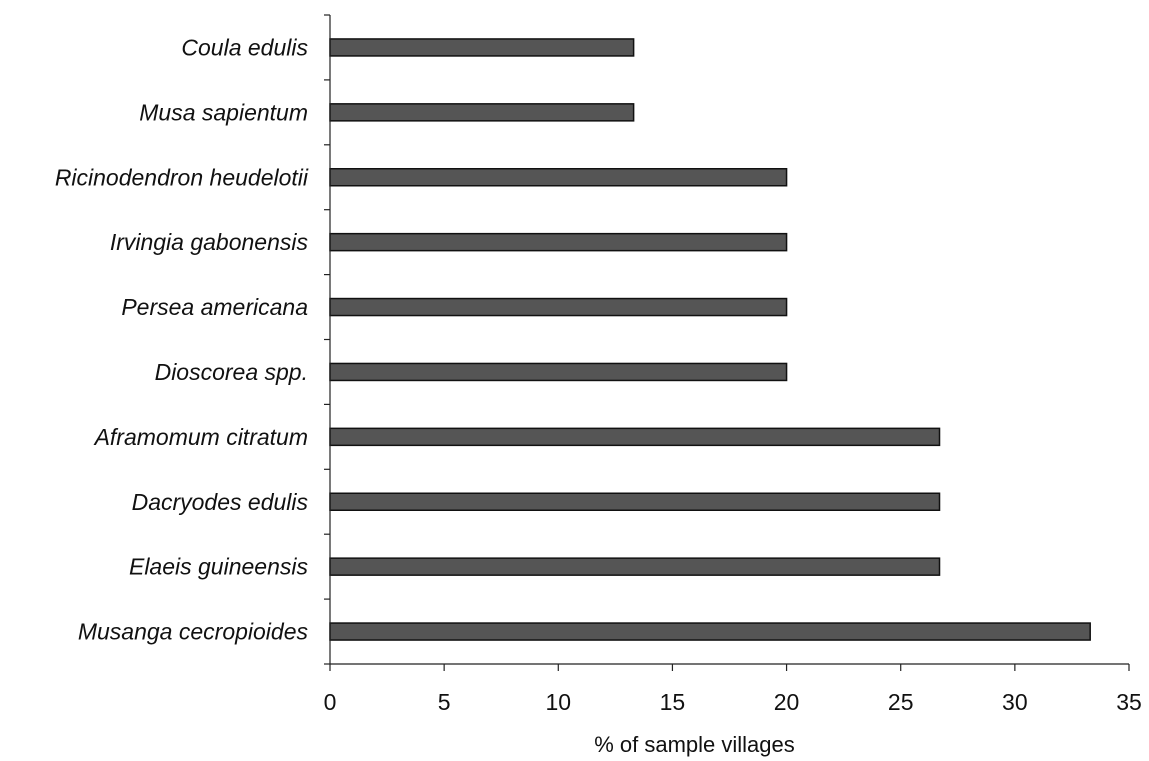 The height and width of the screenshot is (761, 1149). I want to click on category-label: Coula edulis, so click(244, 47).